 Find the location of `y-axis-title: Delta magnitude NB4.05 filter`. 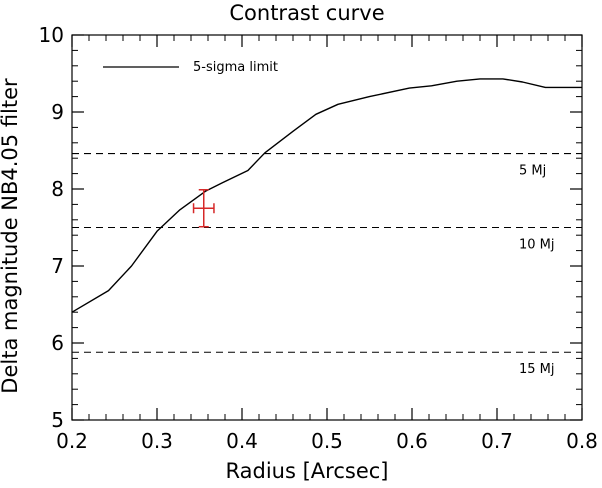

y-axis-title: Delta magnitude NB4.05 filter is located at coordinates (11, 236).